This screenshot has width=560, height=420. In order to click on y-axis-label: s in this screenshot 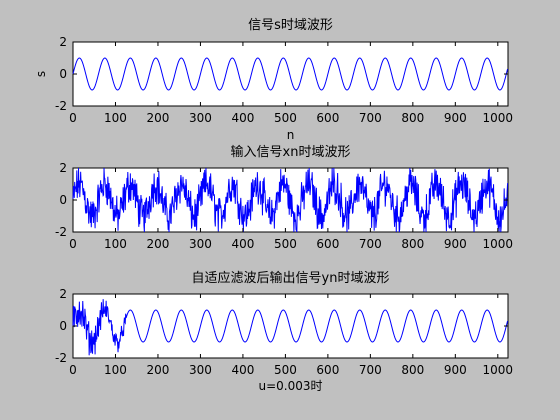, I will do `click(41, 74)`.